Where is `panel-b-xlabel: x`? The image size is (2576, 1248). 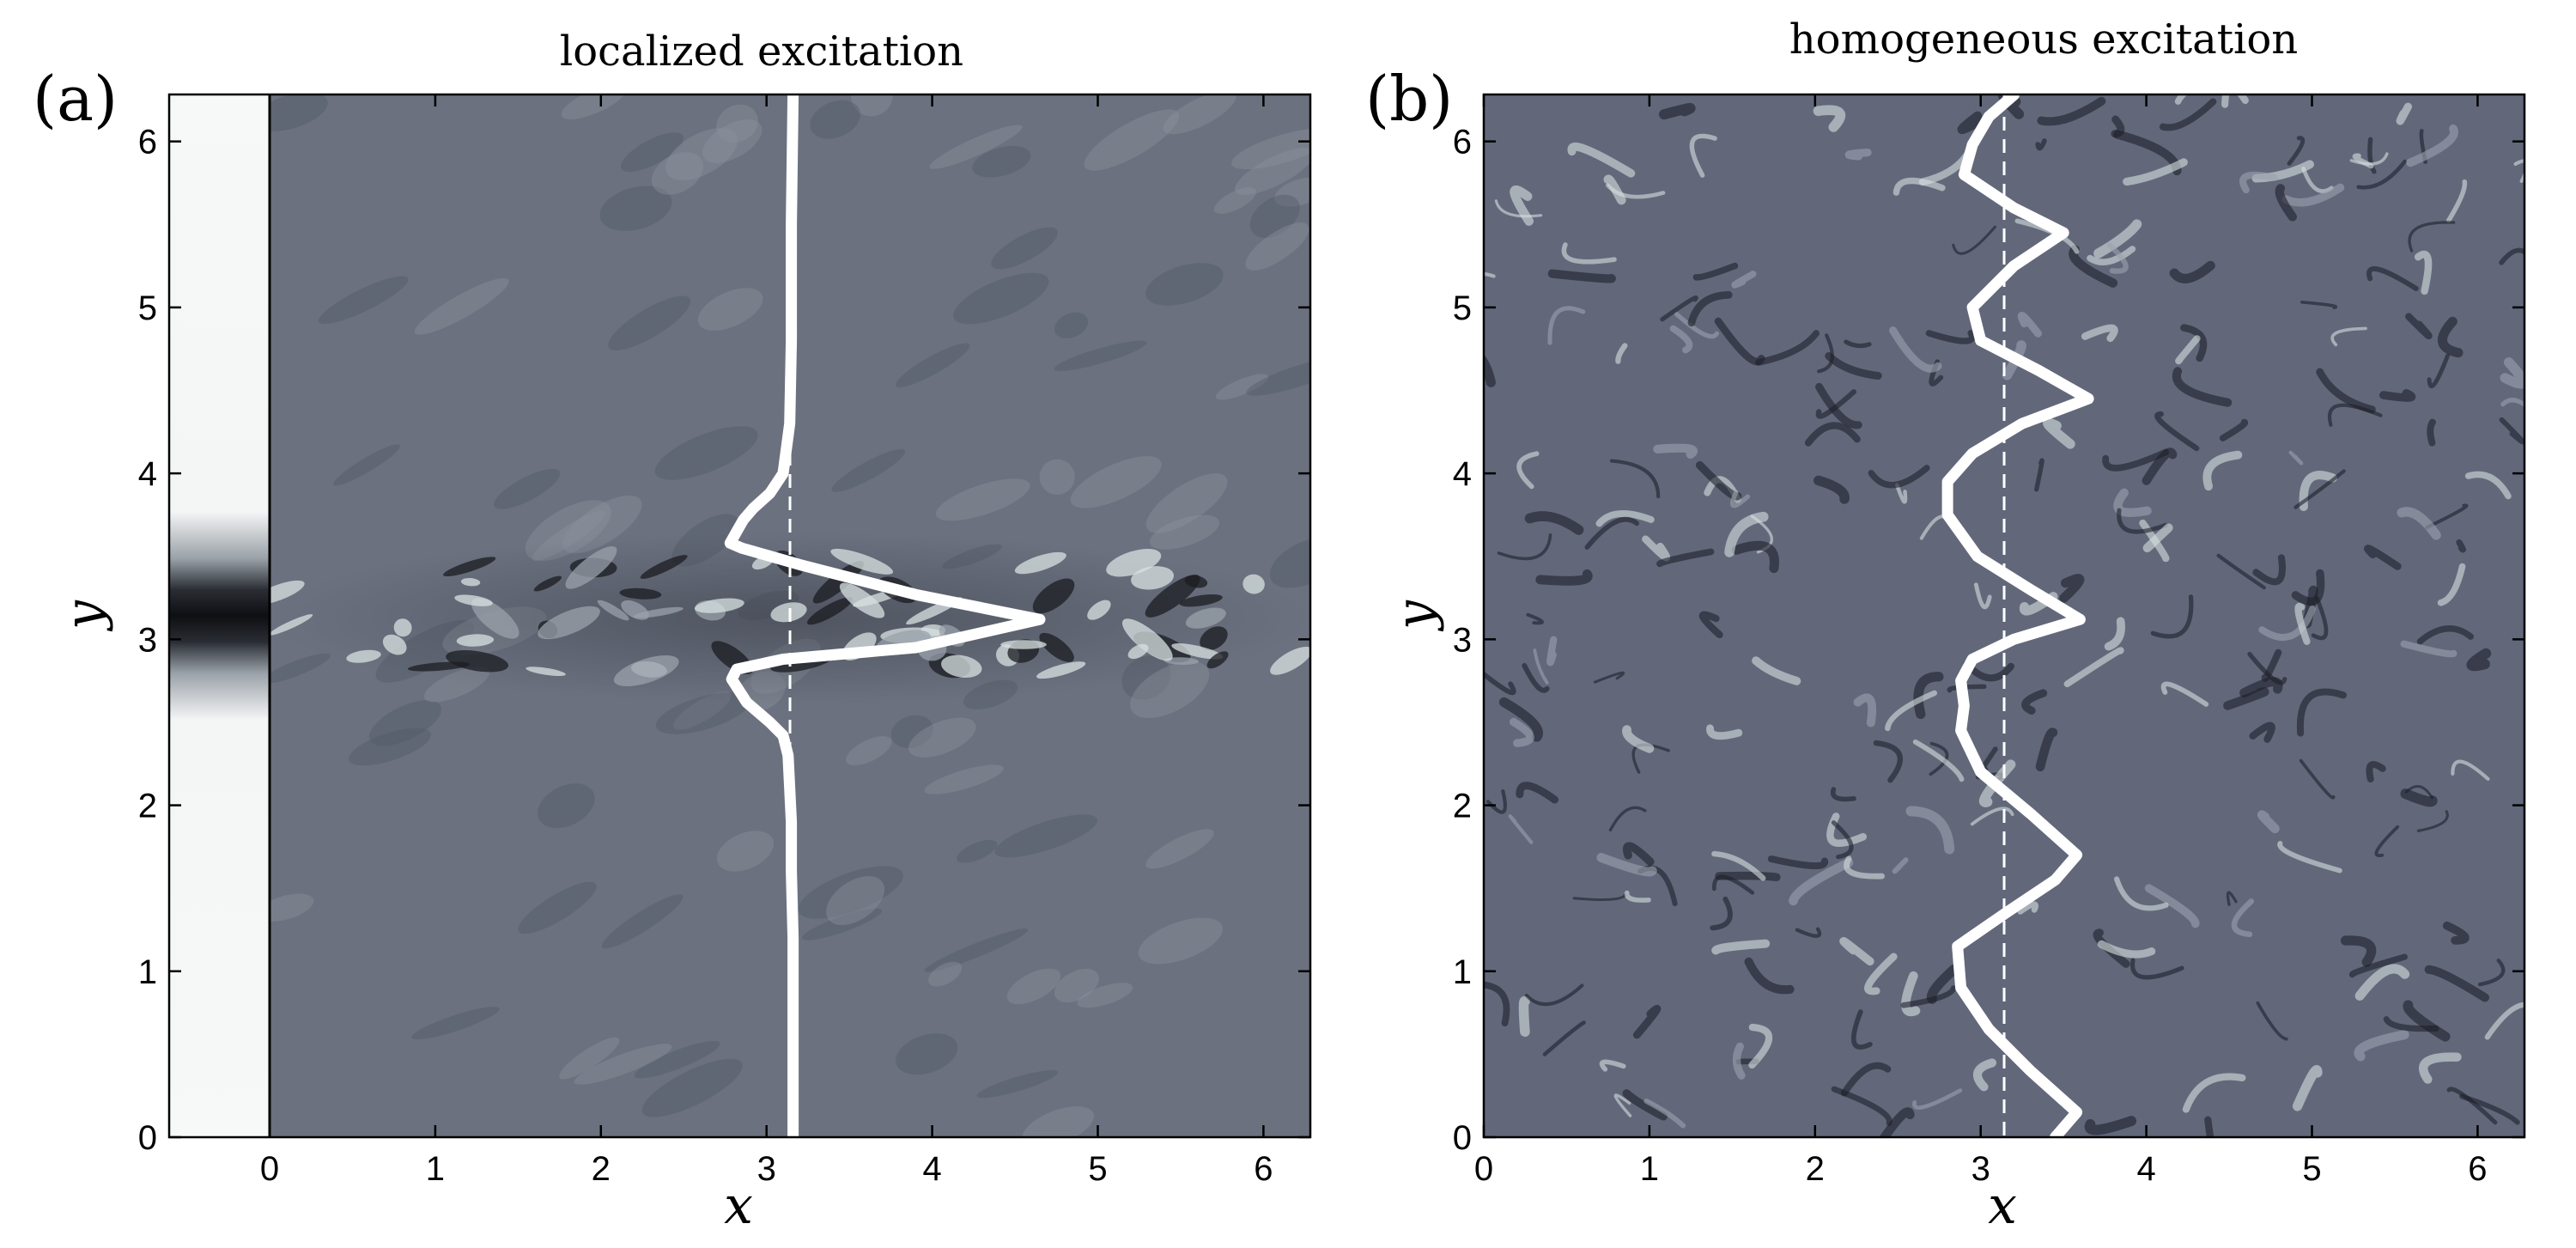 panel-b-xlabel: x is located at coordinates (2003, 1206).